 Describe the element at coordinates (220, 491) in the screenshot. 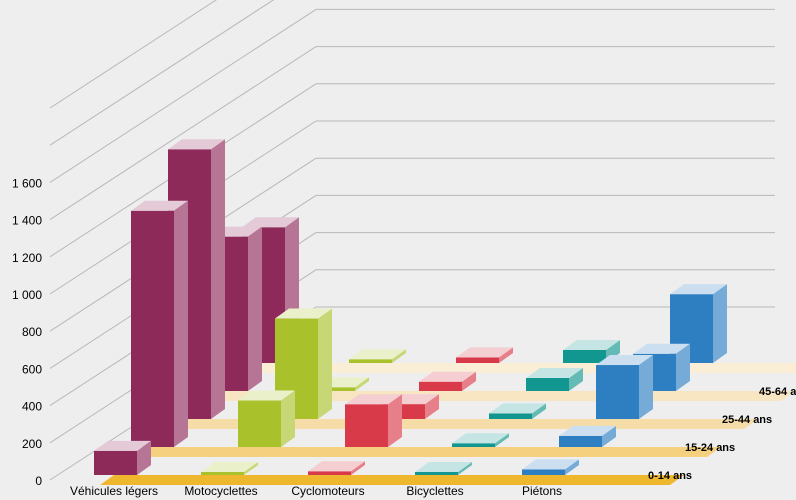

I see `category-label: Motocyclettes` at that location.